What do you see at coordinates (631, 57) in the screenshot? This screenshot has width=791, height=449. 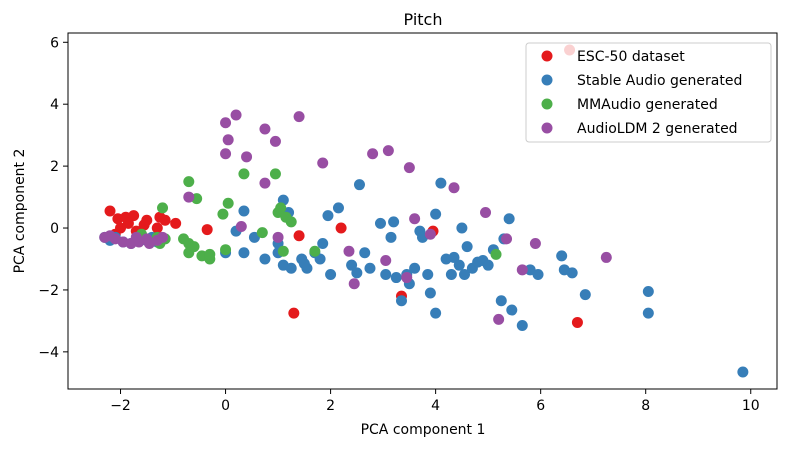 I see `legend-label: ESC-50 dataset` at bounding box center [631, 57].